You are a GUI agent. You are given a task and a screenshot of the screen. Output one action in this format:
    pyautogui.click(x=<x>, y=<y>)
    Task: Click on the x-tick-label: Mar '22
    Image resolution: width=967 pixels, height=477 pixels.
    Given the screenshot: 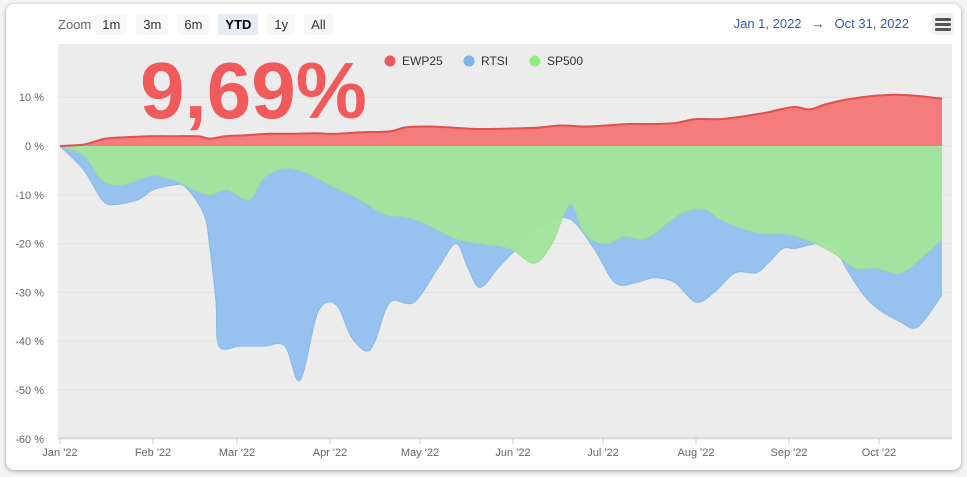 What is the action you would take?
    pyautogui.click(x=237, y=453)
    